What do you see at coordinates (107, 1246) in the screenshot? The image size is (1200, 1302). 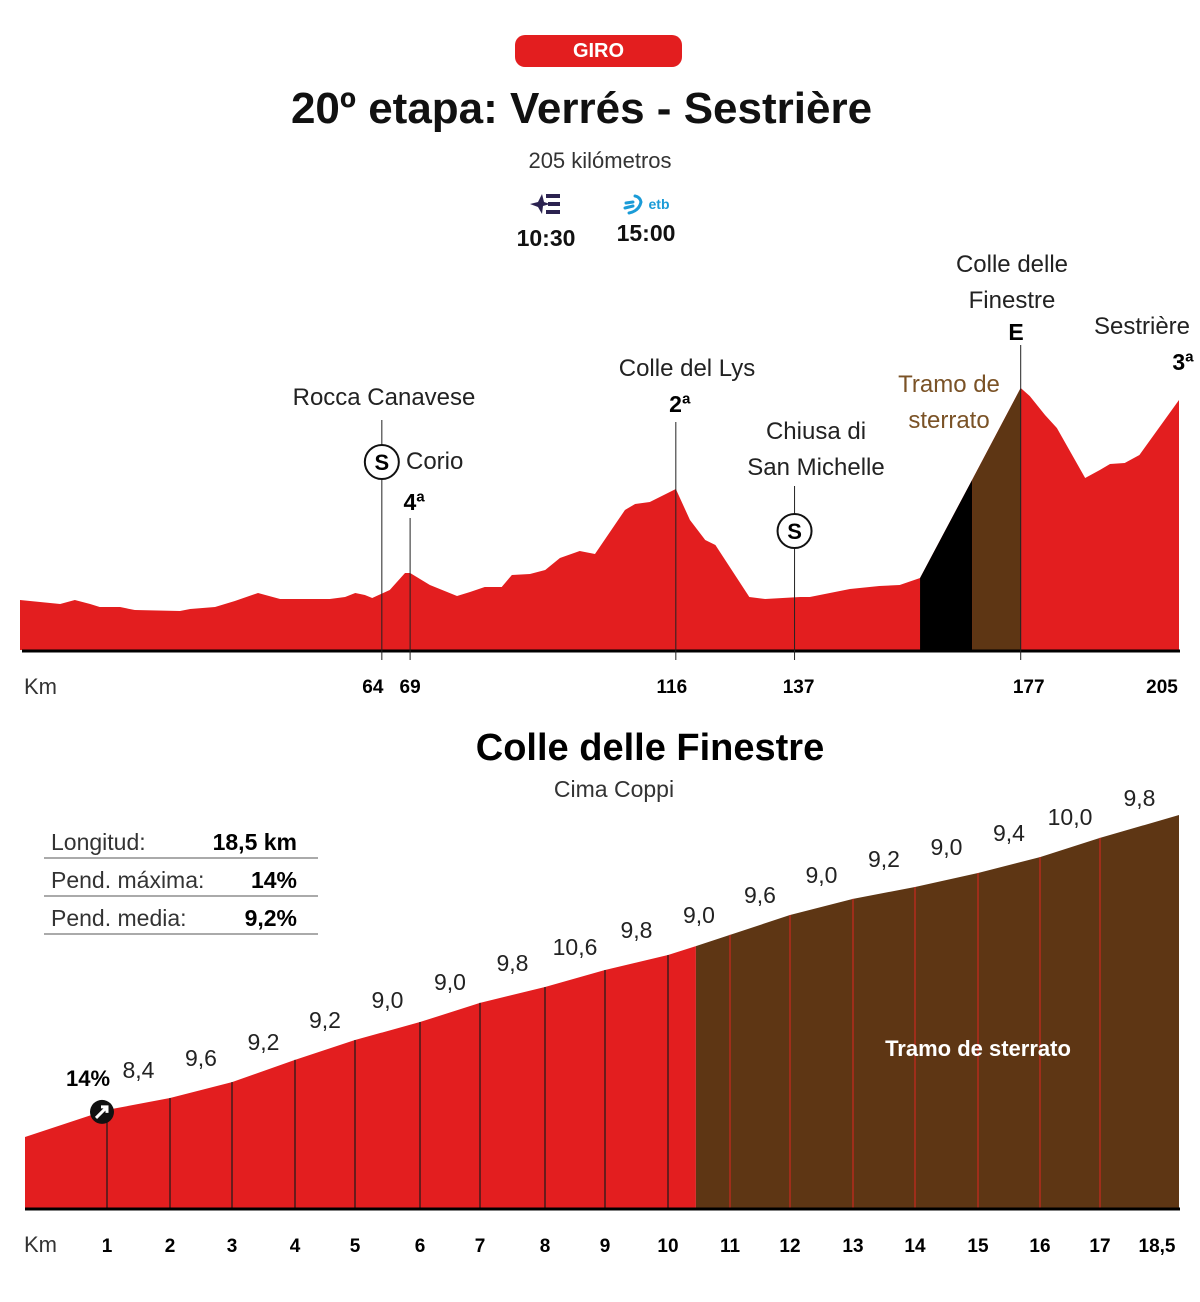 I see `km-tick-label: 1` at bounding box center [107, 1246].